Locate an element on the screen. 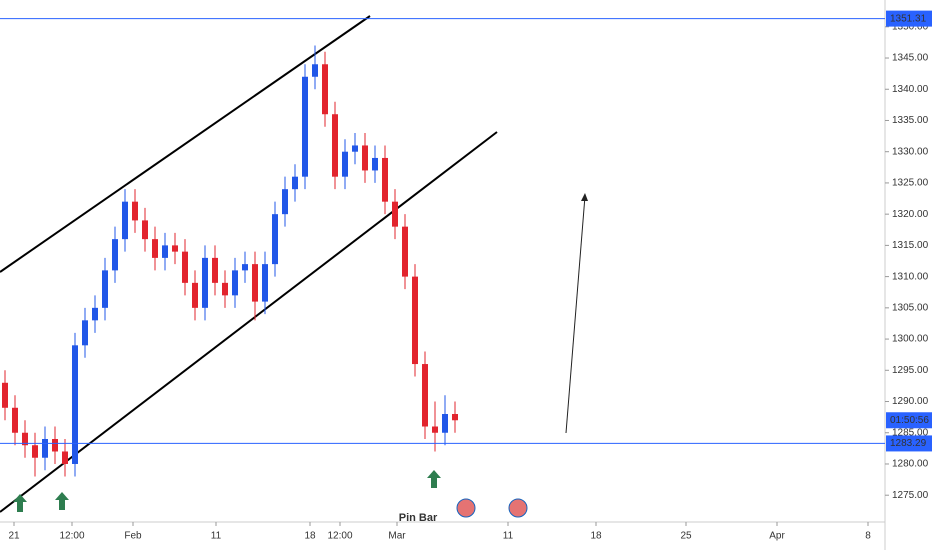 This screenshot has height=555, width=932. y-tick-label: 1320.00 is located at coordinates (910, 214).